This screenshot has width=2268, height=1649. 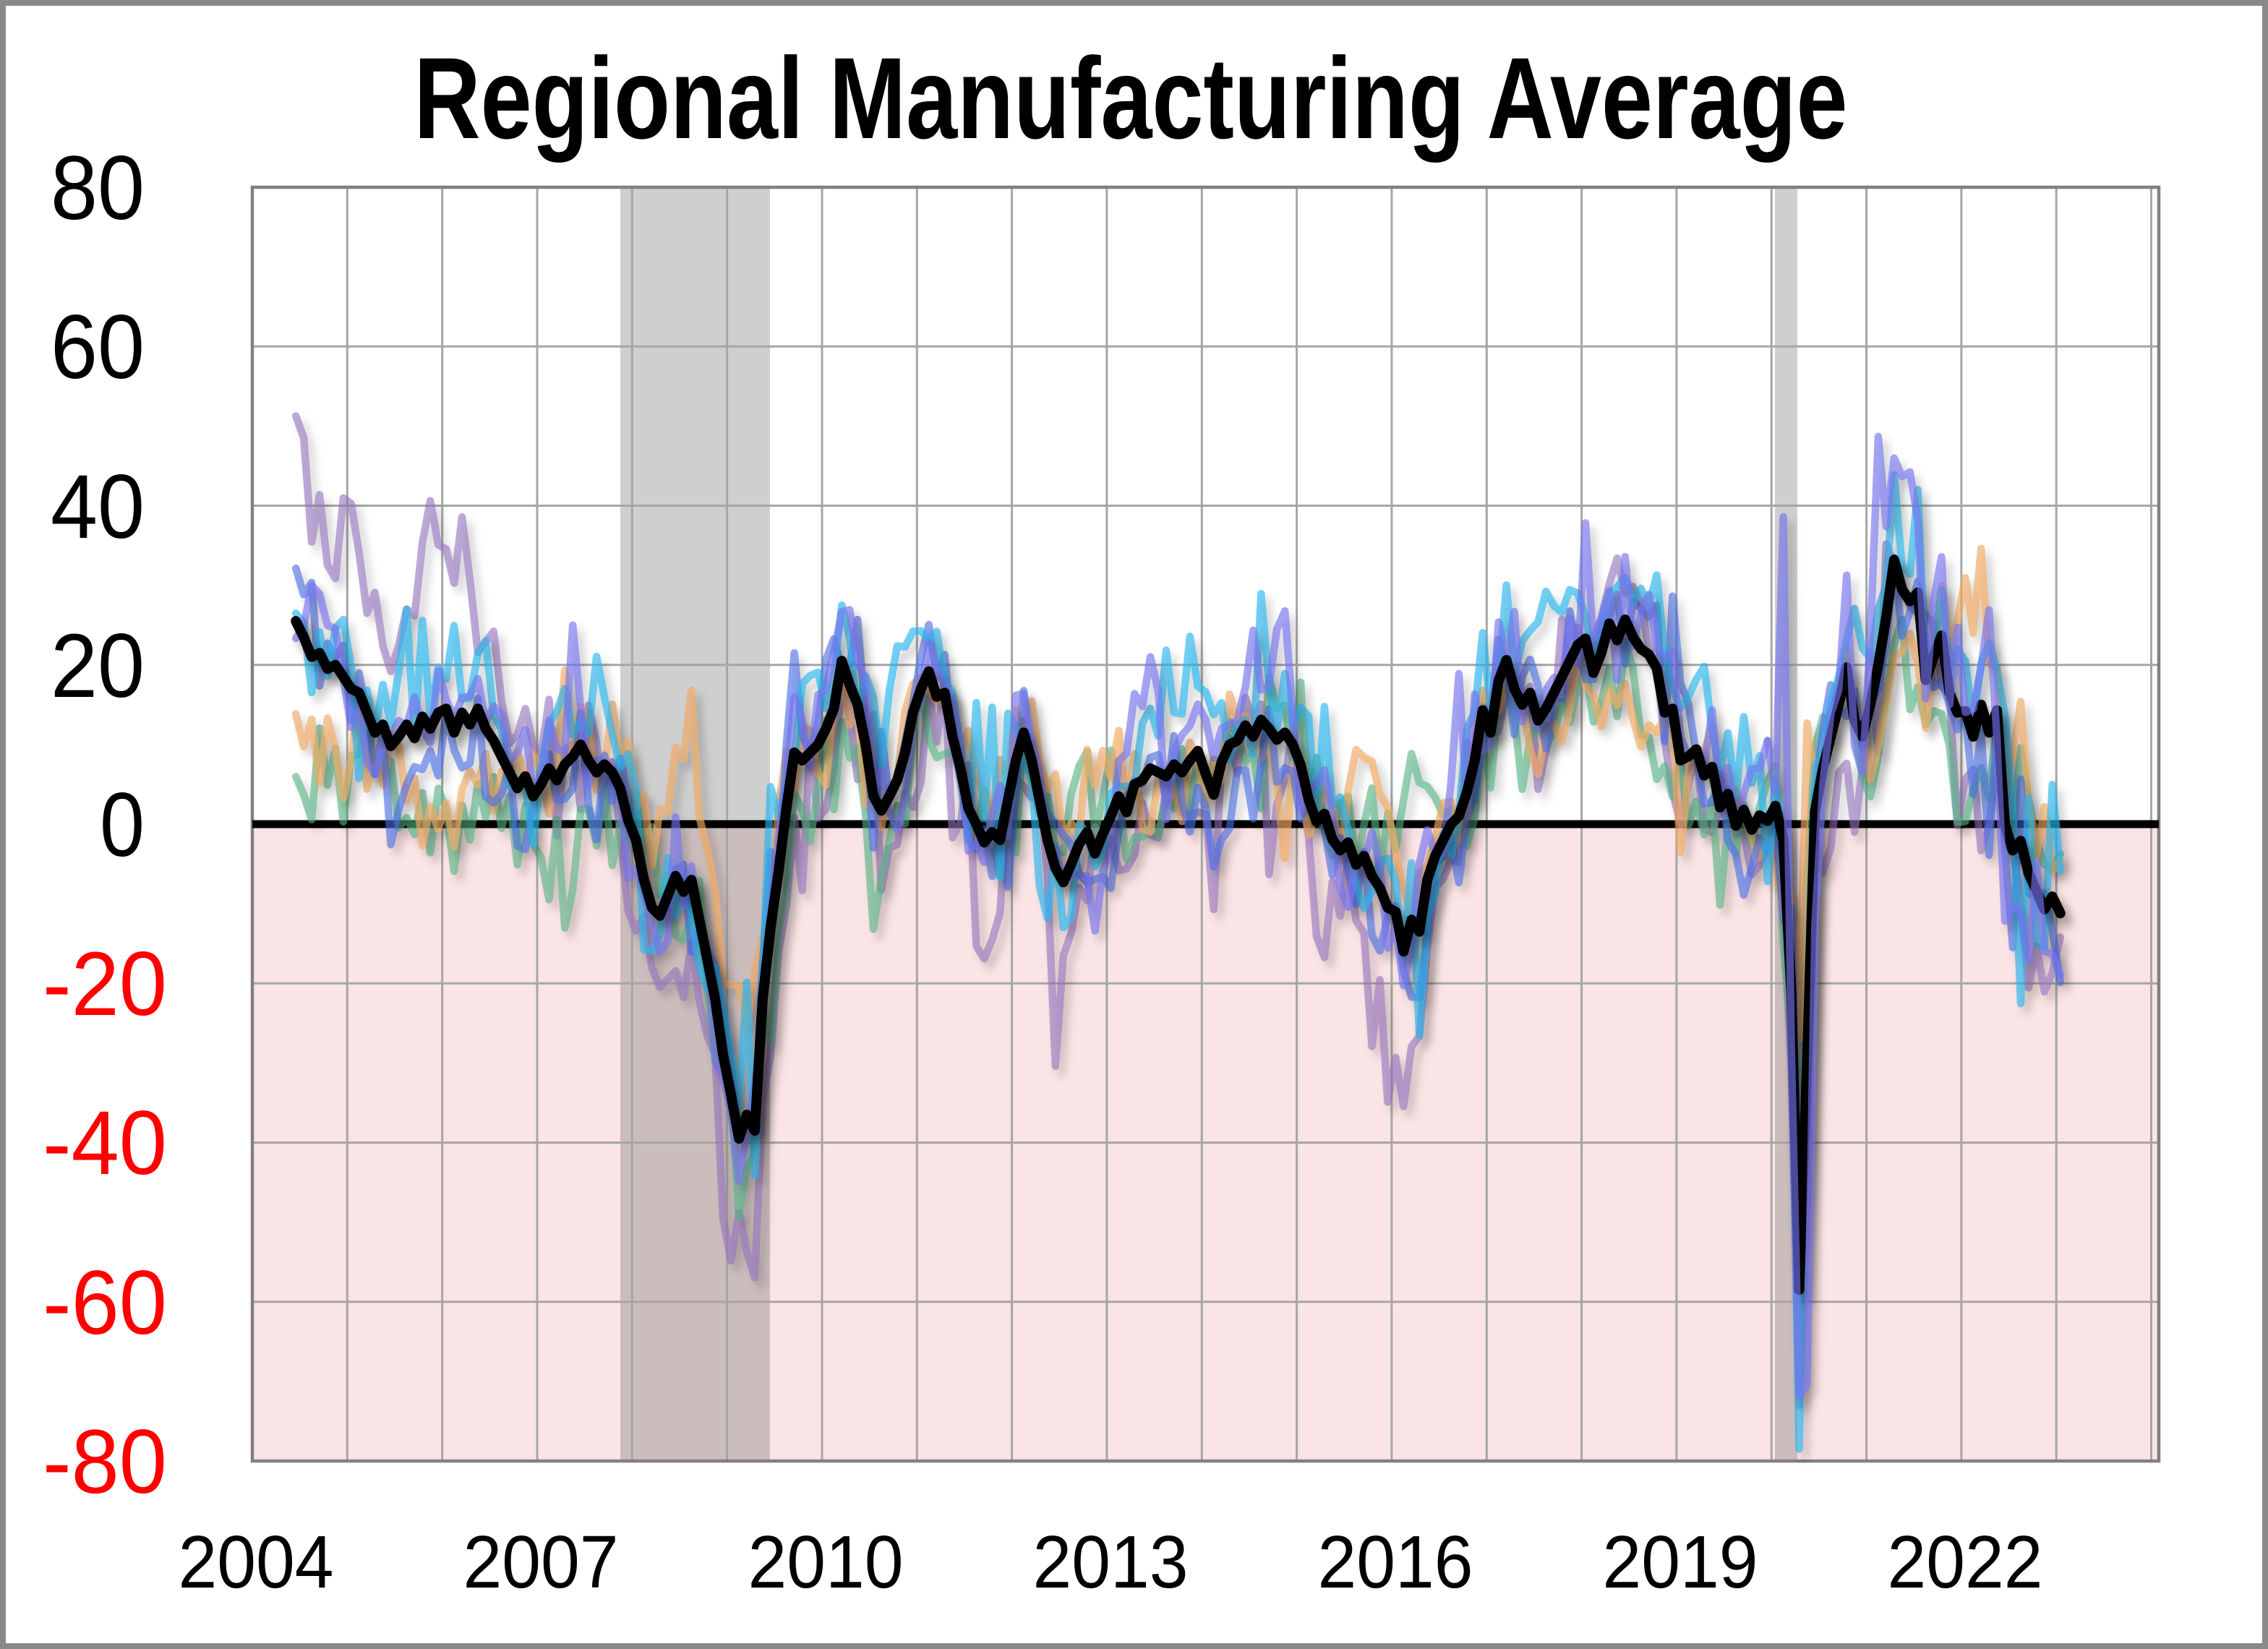 What do you see at coordinates (256, 1561) in the screenshot?
I see `svg-text: 2004` at bounding box center [256, 1561].